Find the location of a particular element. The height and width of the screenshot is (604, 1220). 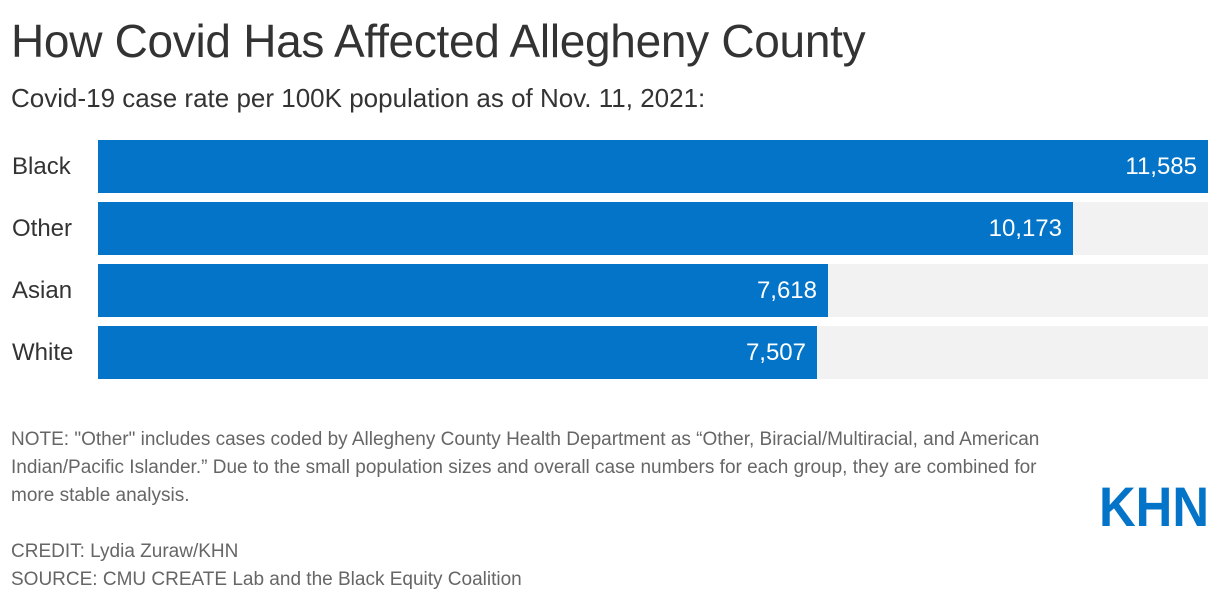

category-label-other: Other is located at coordinates (42, 228).